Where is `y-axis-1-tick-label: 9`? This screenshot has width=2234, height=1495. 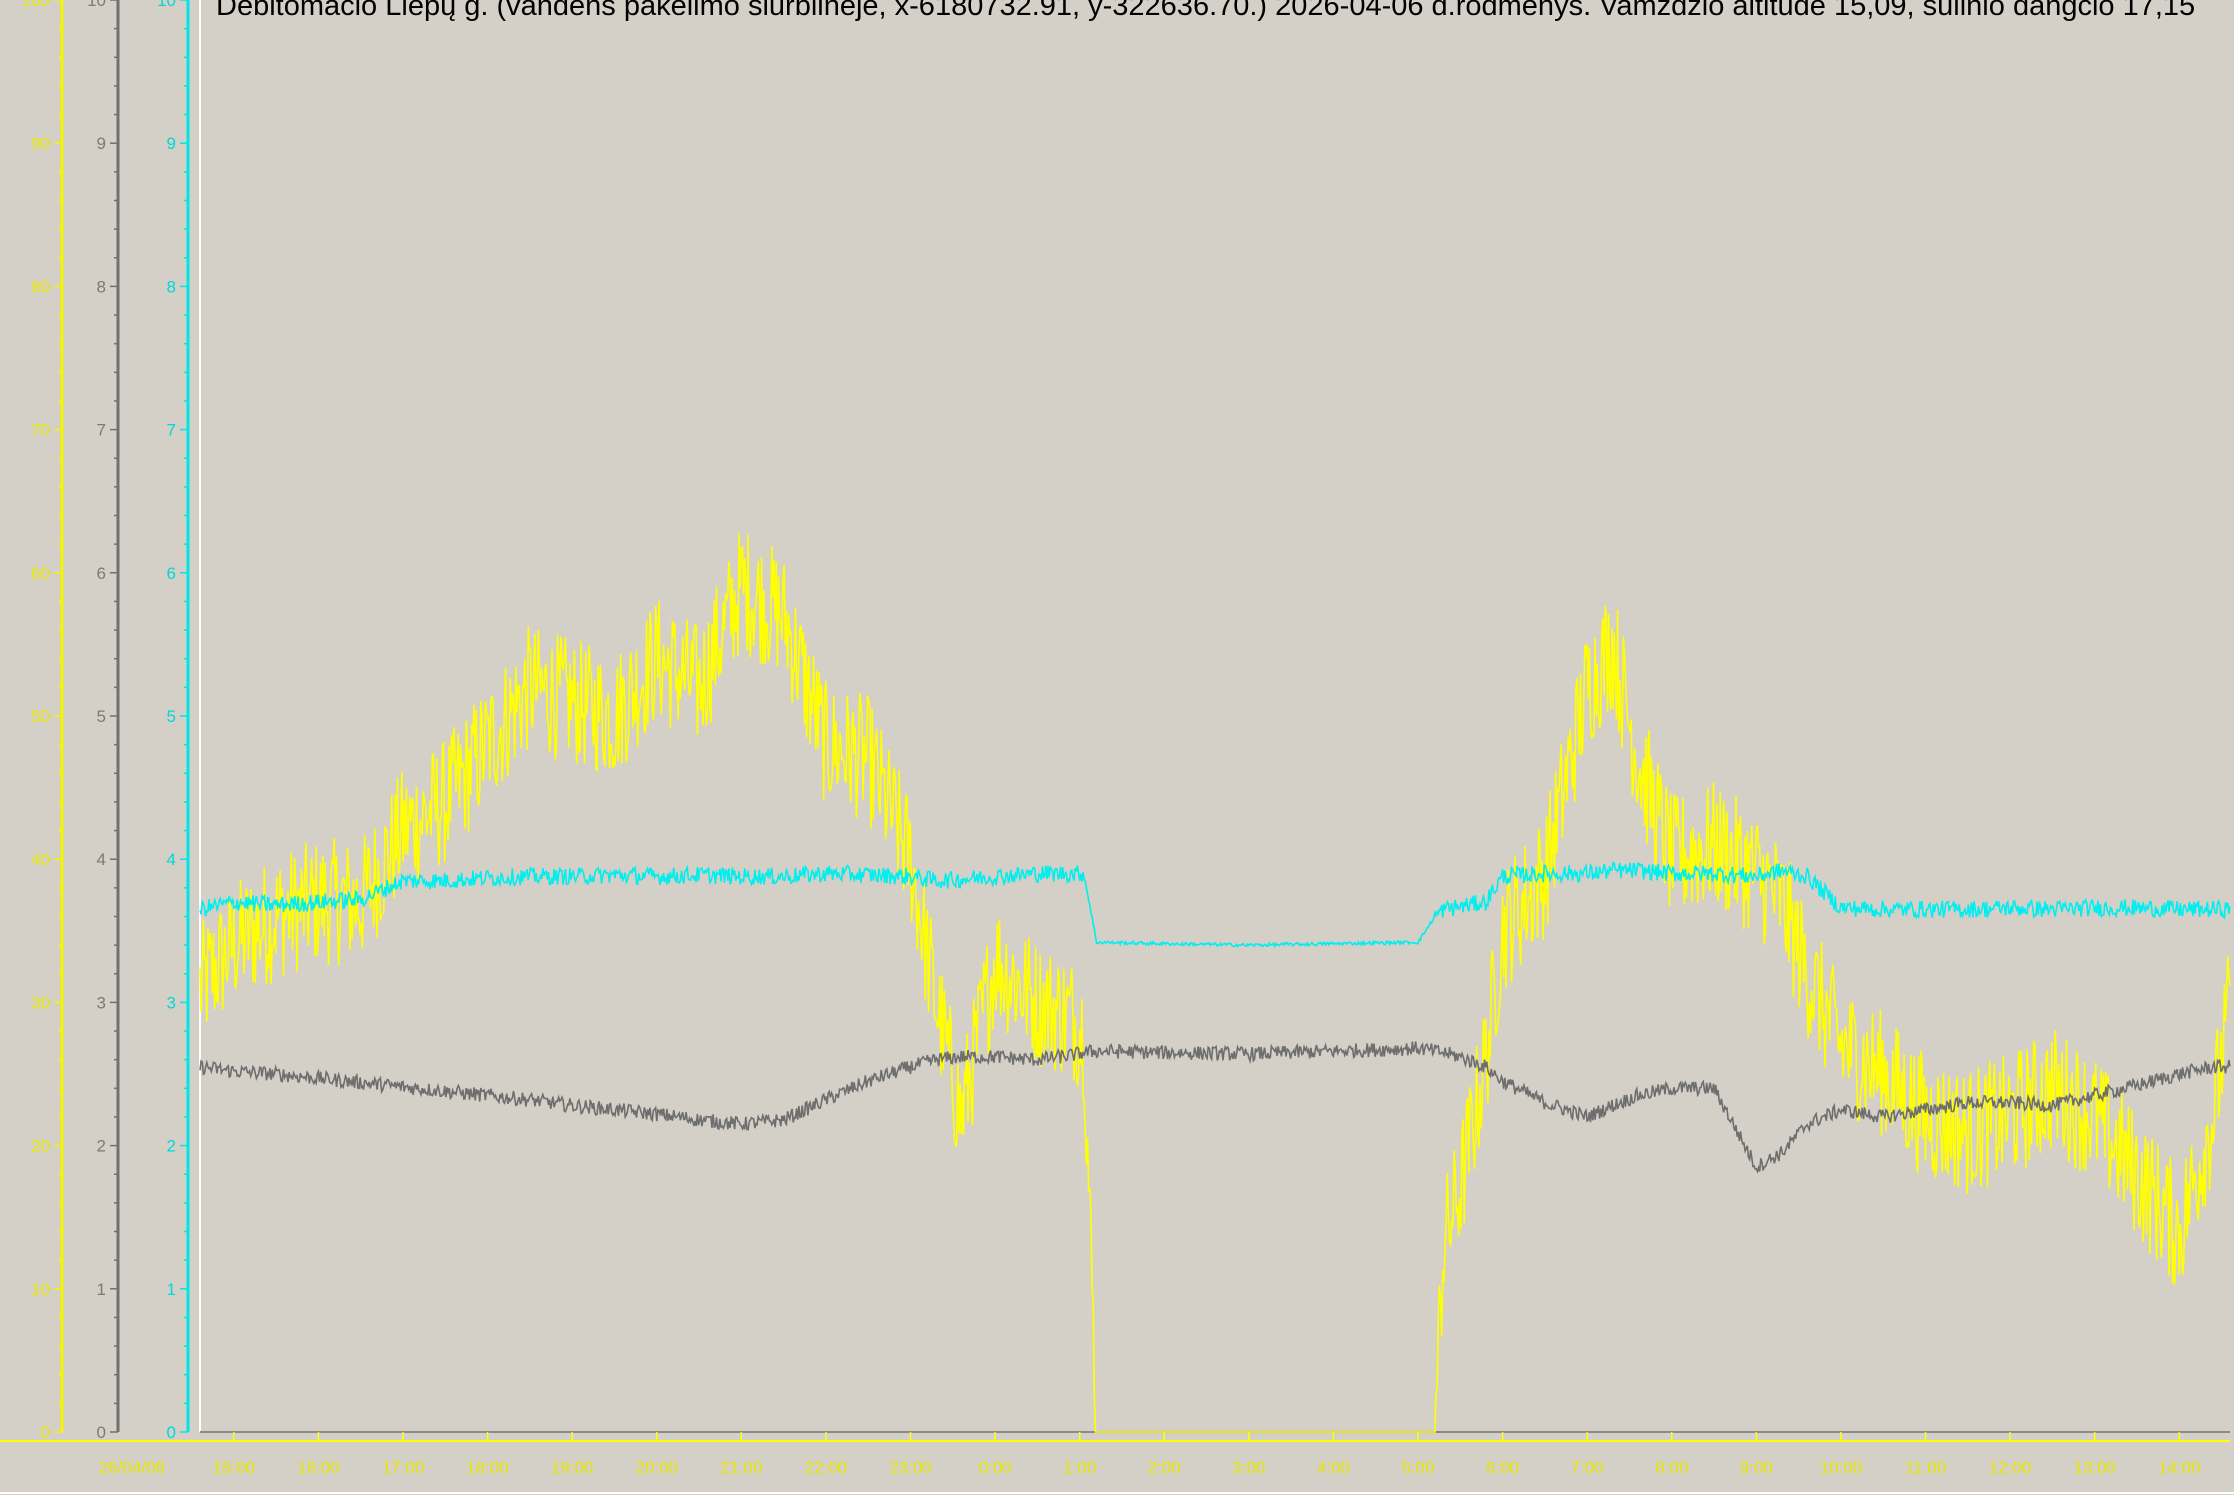 y-axis-1-tick-label: 9 is located at coordinates (101, 143).